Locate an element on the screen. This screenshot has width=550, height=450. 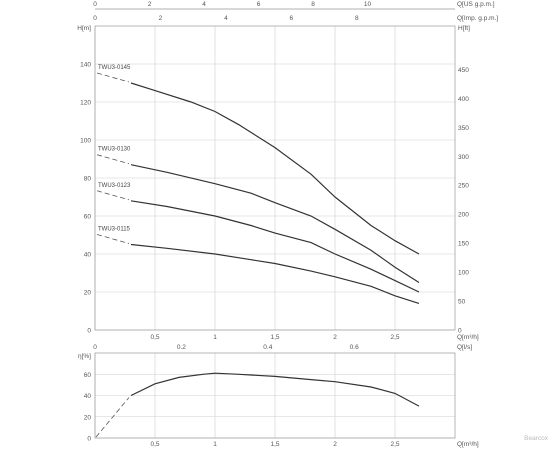
top-axis-1-tick: 6 is located at coordinates (259, 4).